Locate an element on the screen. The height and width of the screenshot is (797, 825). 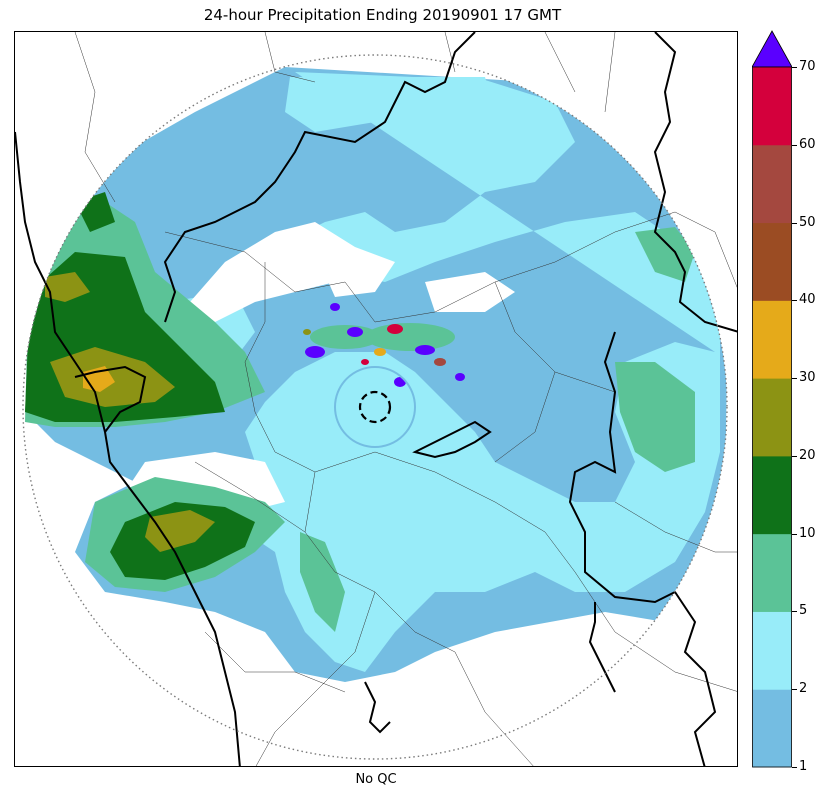
colorbar-segments is located at coordinates (772, 417).